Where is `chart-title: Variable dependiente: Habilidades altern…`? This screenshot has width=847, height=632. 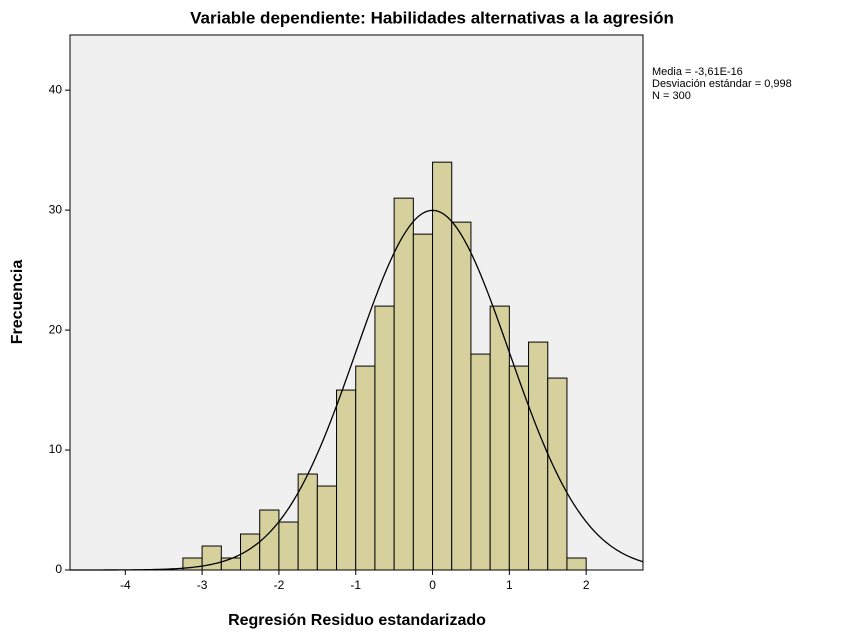 chart-title: Variable dependiente: Habilidades altern… is located at coordinates (432, 17).